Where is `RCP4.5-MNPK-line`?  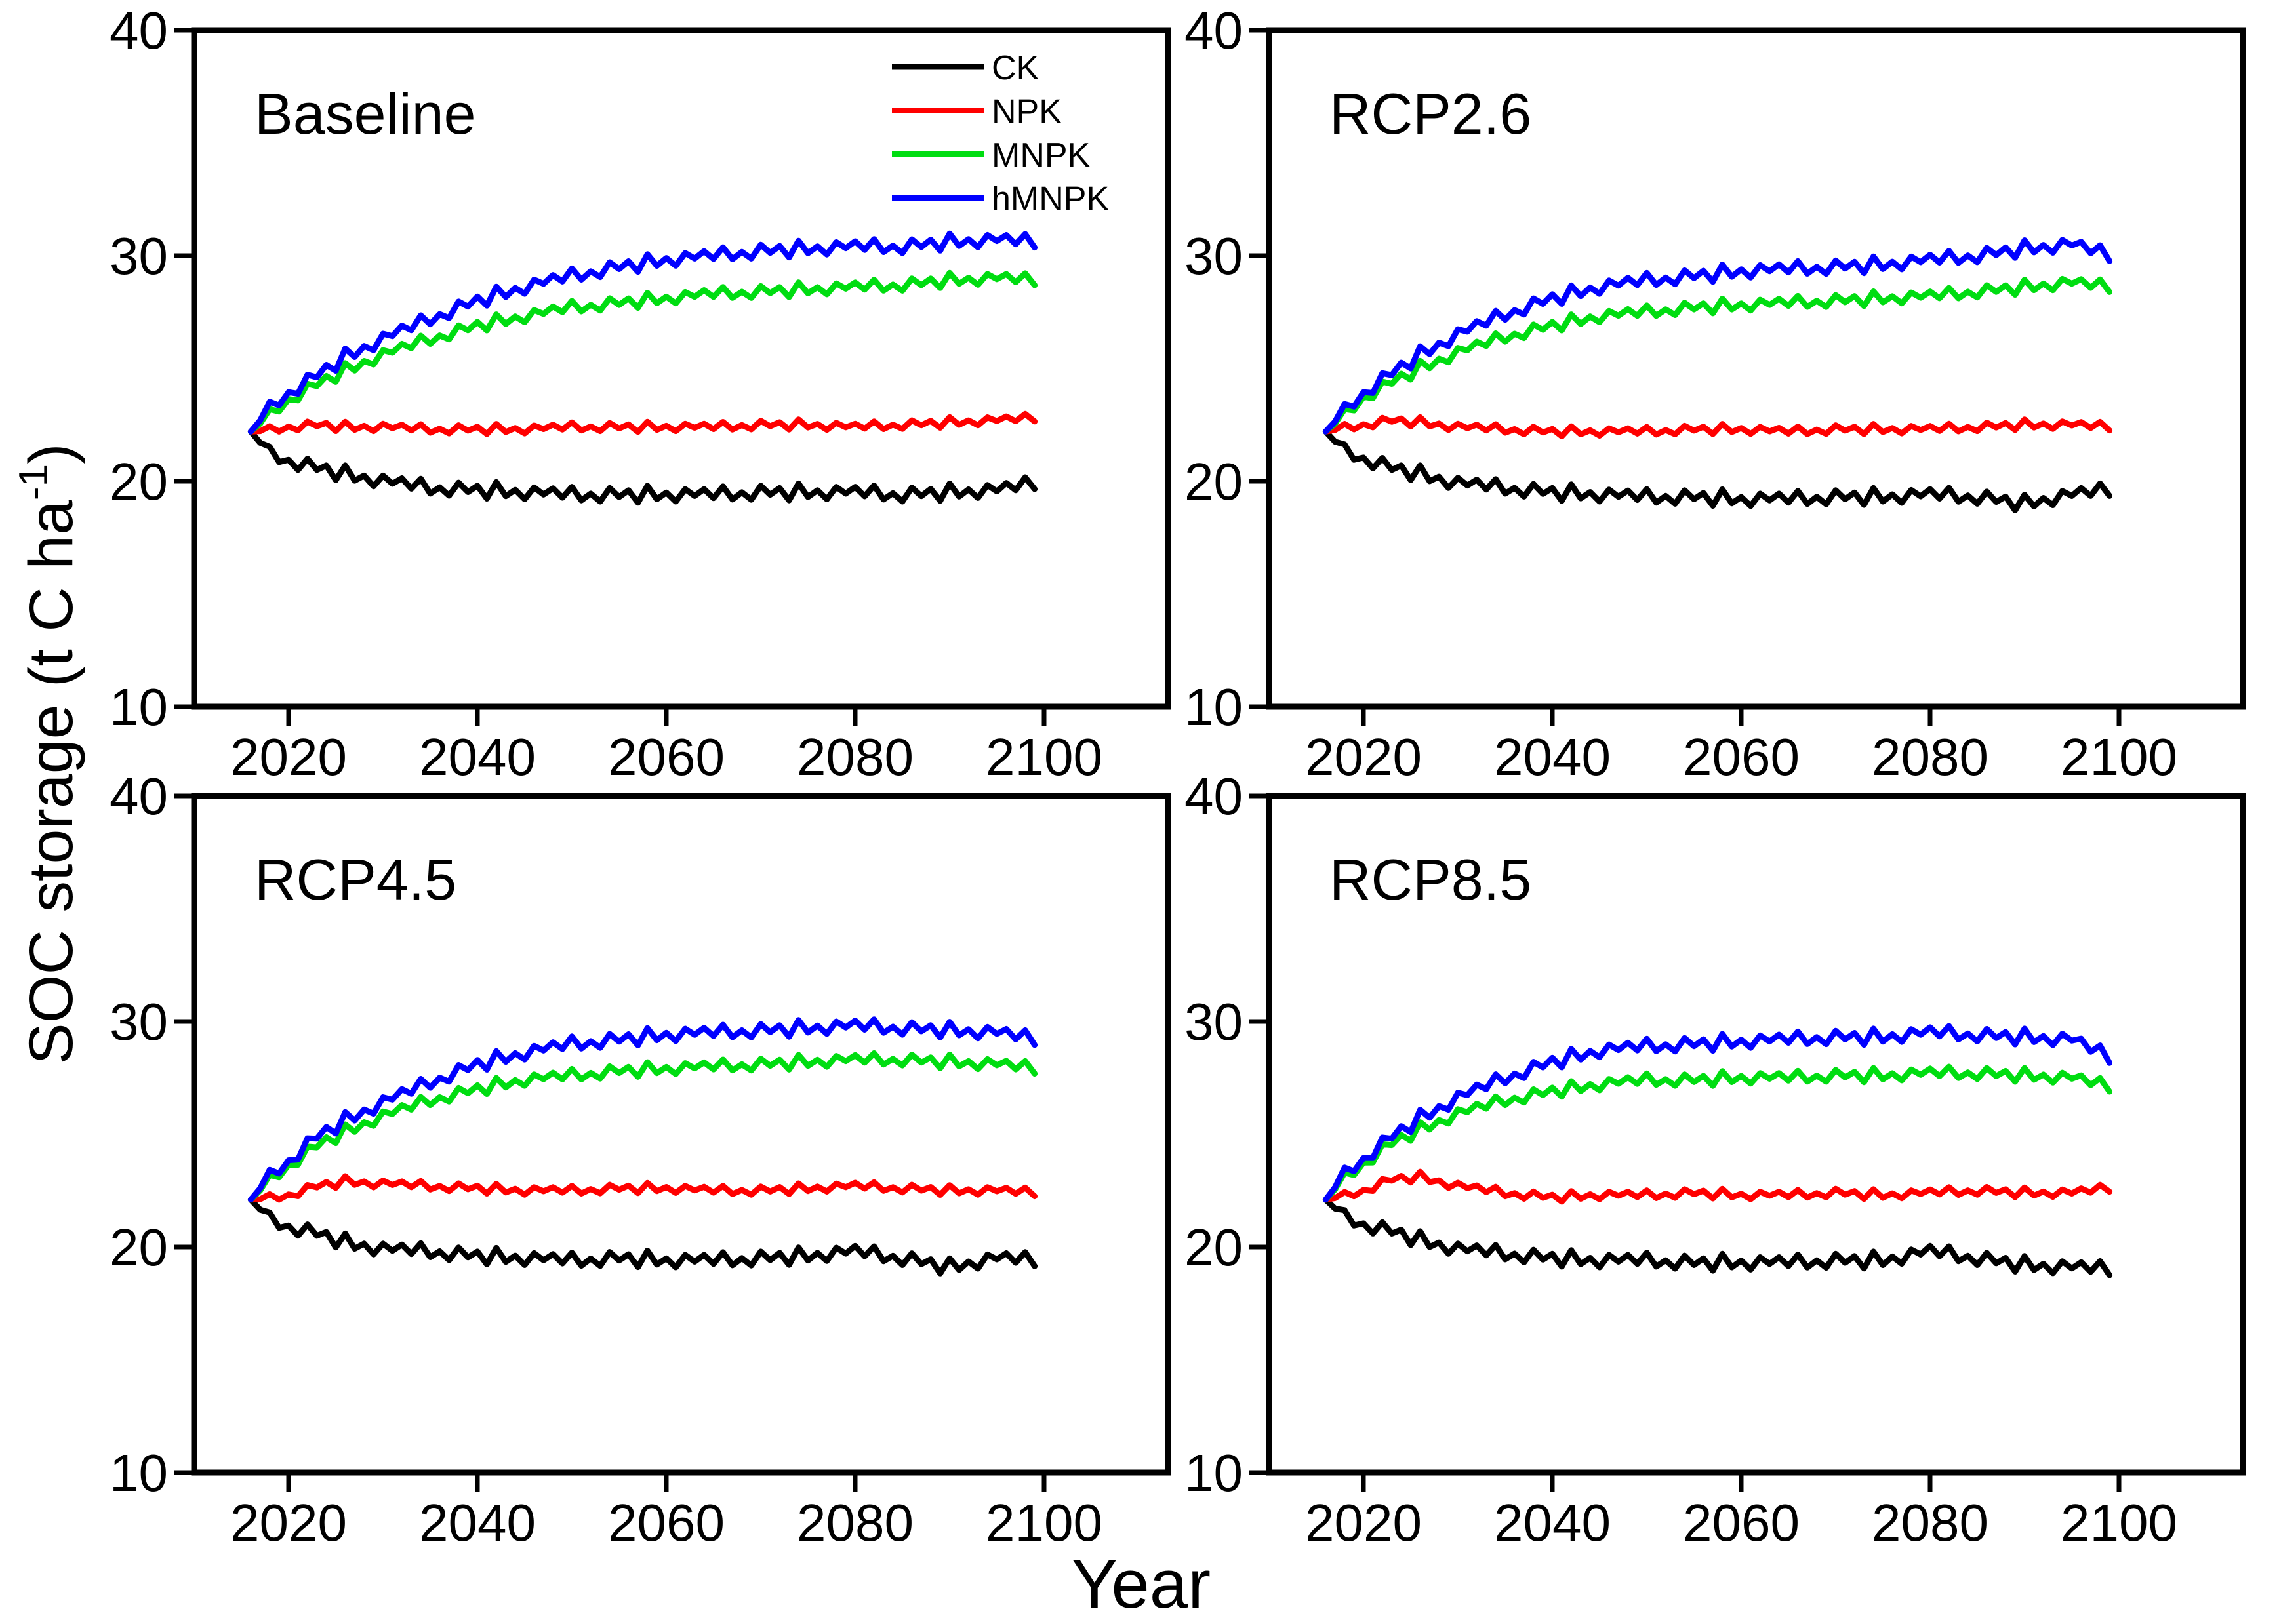
RCP4.5-MNPK-line is located at coordinates (642, 1126).